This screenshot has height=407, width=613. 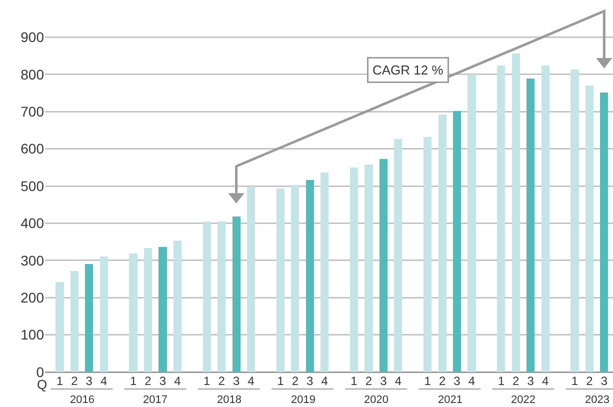 I want to click on y-tick-label: 0, so click(x=40, y=372).